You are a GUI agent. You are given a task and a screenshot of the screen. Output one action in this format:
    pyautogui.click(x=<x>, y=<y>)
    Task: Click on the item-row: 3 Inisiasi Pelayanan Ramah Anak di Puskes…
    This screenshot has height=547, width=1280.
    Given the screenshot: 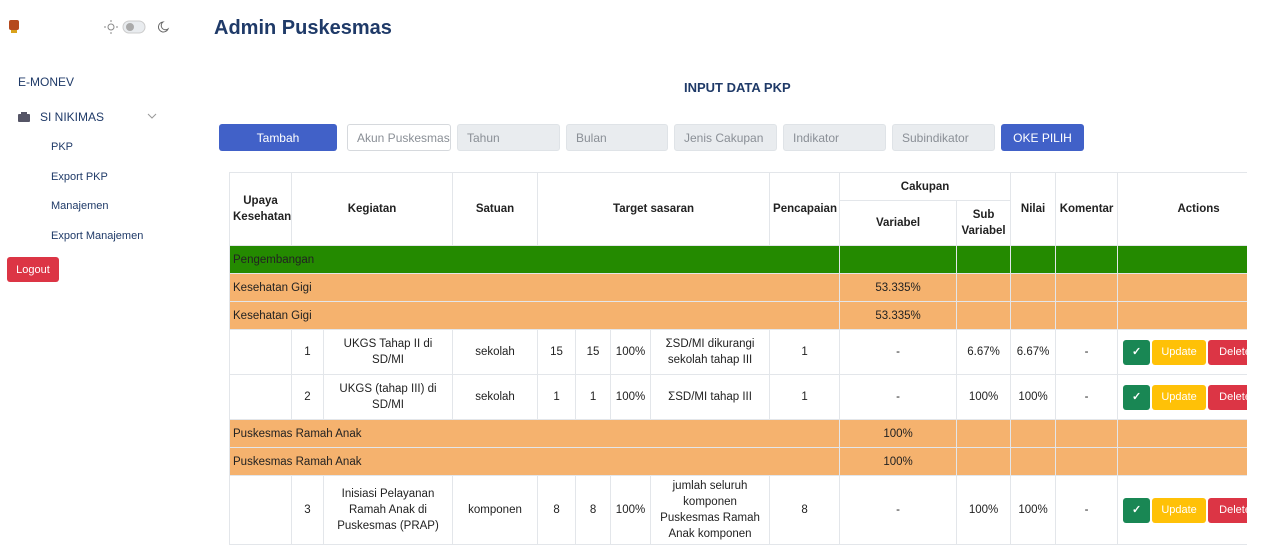 What is the action you would take?
    pyautogui.click(x=738, y=510)
    